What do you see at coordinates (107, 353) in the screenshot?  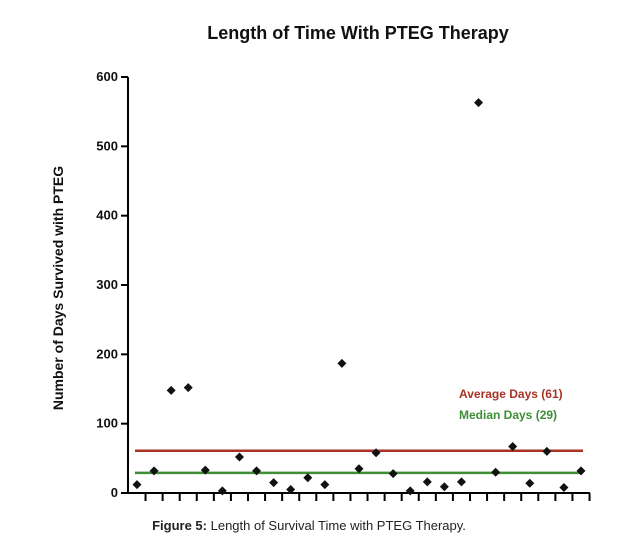 I see `y-tick-label-200: 200` at bounding box center [107, 353].